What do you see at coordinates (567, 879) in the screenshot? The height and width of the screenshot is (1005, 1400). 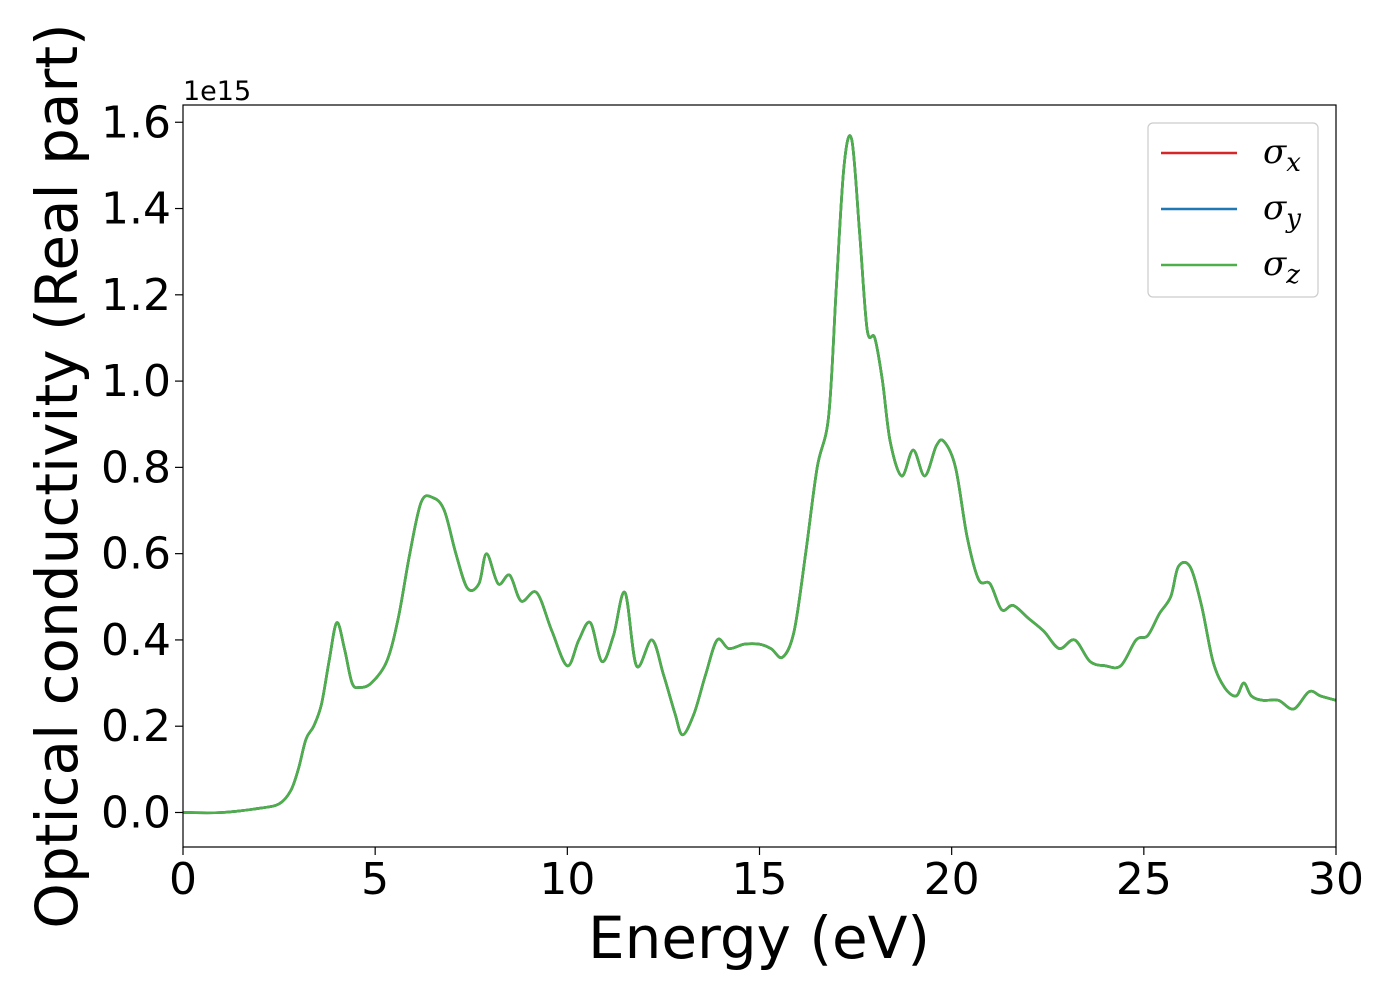 I see `x-tick-label: 10` at bounding box center [567, 879].